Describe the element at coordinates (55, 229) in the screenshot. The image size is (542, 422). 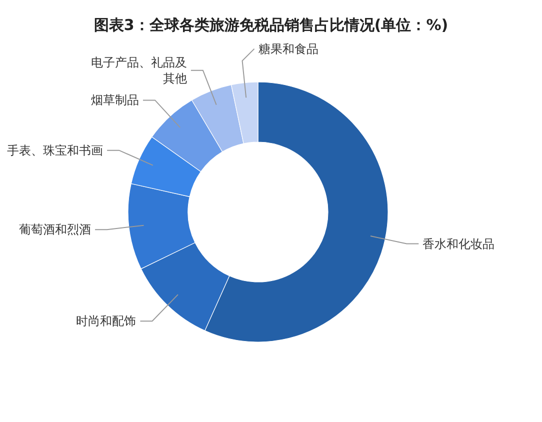
I see `slice-label: 葡萄酒和烈酒` at that location.